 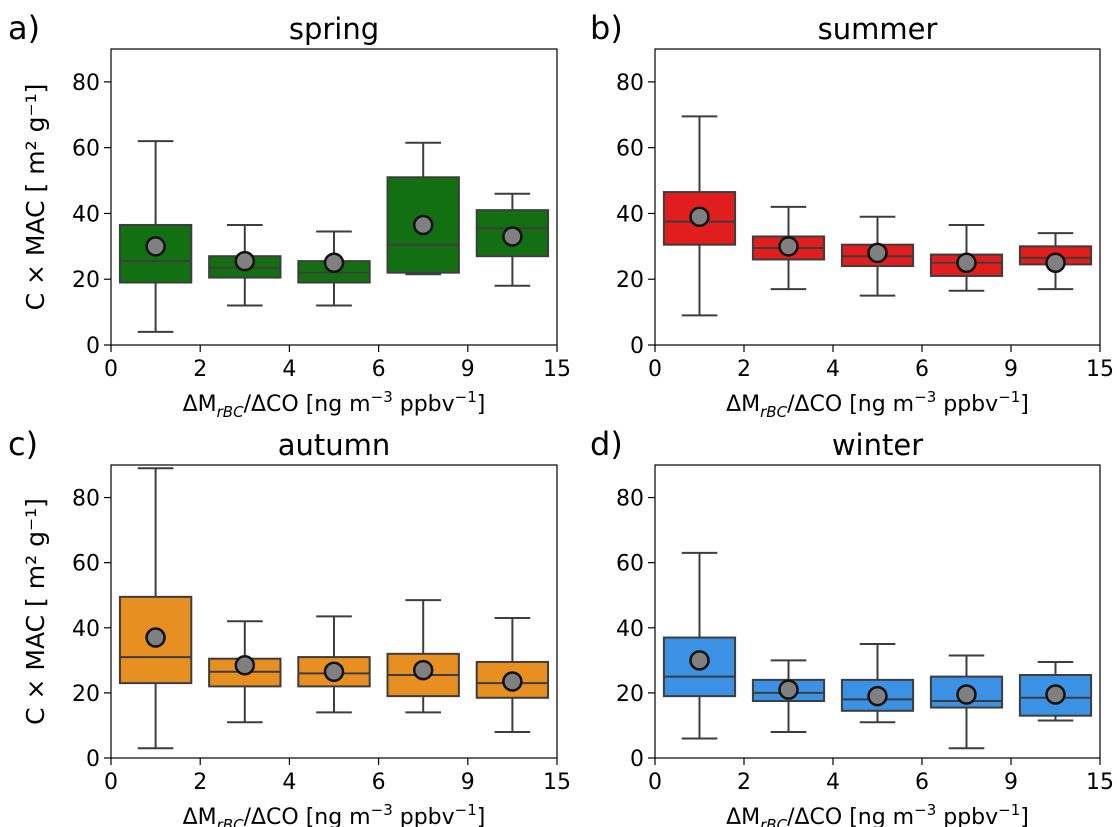 I want to click on panel-letter: c), so click(x=23, y=444).